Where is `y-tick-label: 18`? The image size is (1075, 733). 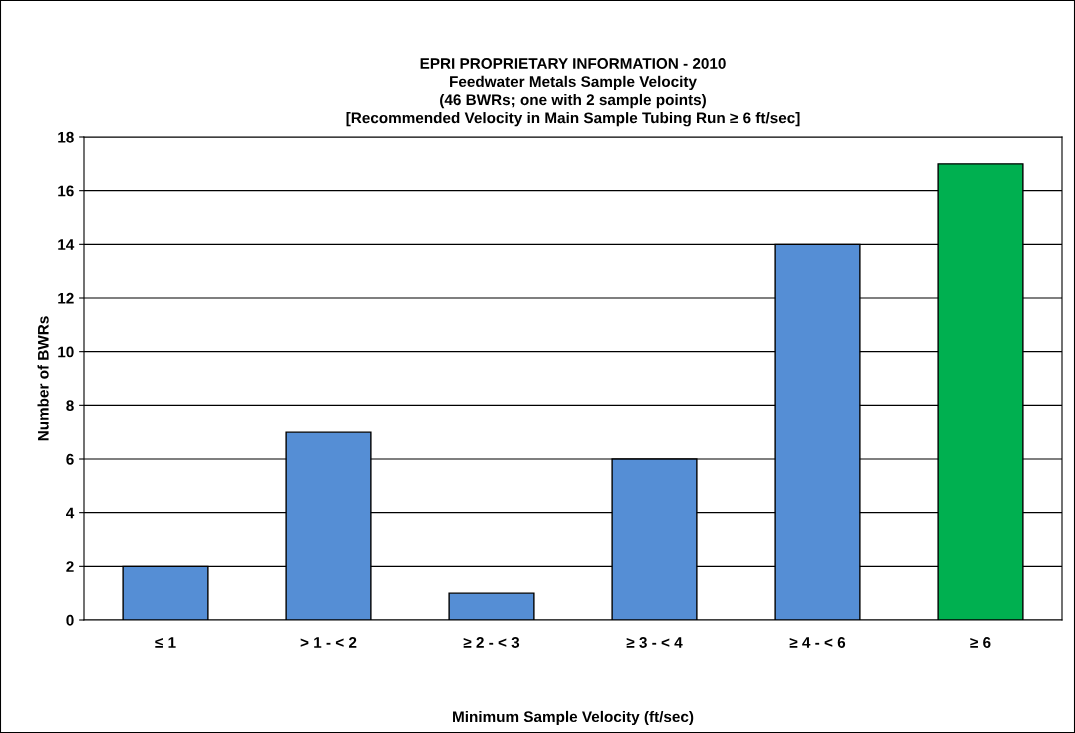
y-tick-label: 18 is located at coordinates (66, 137).